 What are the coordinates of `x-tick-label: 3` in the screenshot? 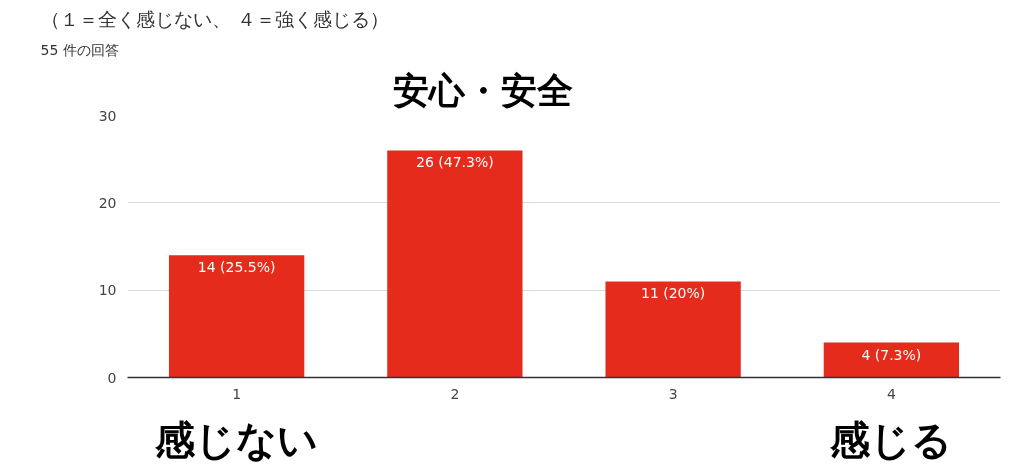 It's located at (673, 393).